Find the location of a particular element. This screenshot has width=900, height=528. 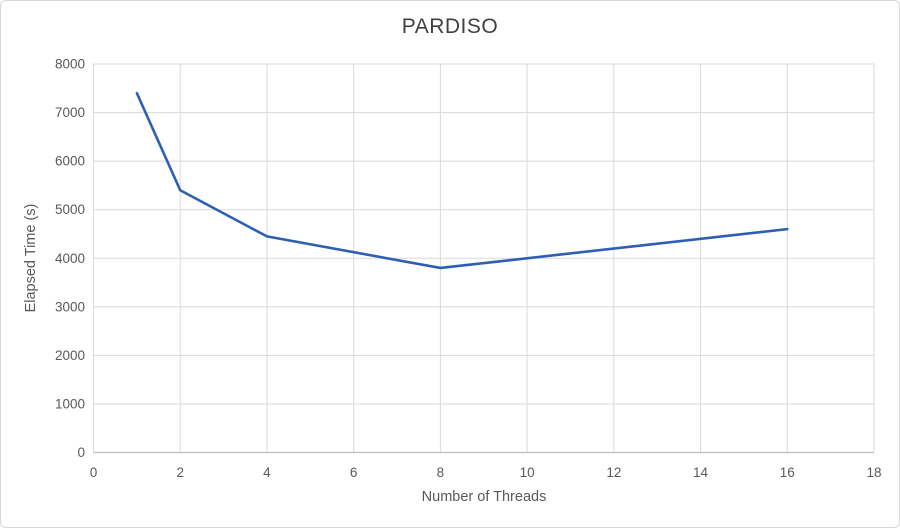

x-tick-label: 14 is located at coordinates (701, 472).